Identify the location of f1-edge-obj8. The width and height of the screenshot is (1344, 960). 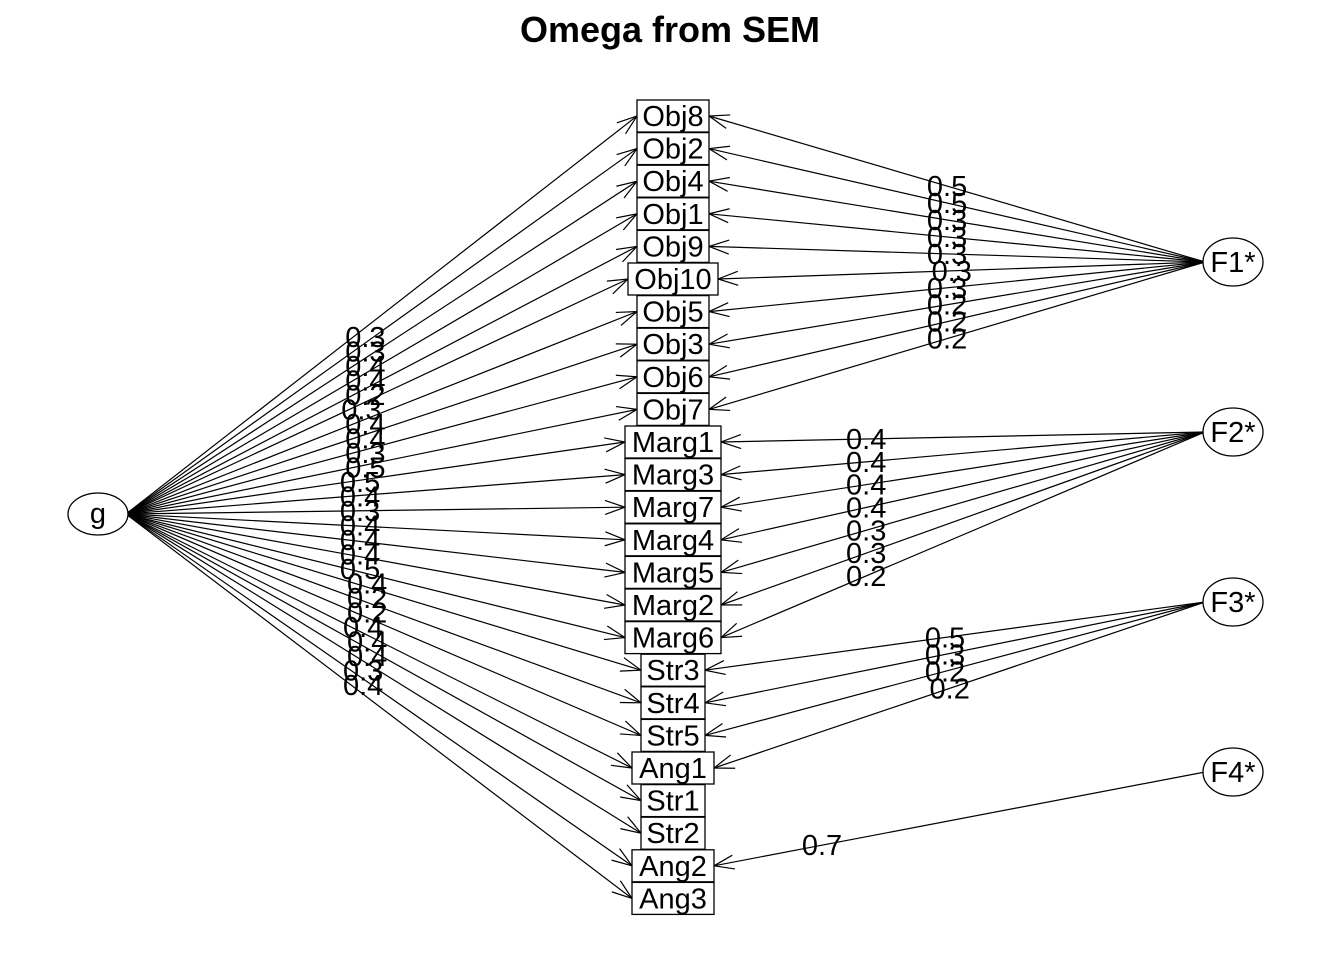
(957, 189).